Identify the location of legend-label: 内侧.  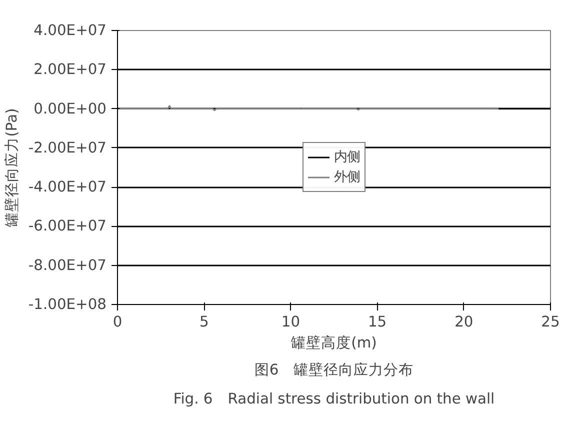
(347, 157).